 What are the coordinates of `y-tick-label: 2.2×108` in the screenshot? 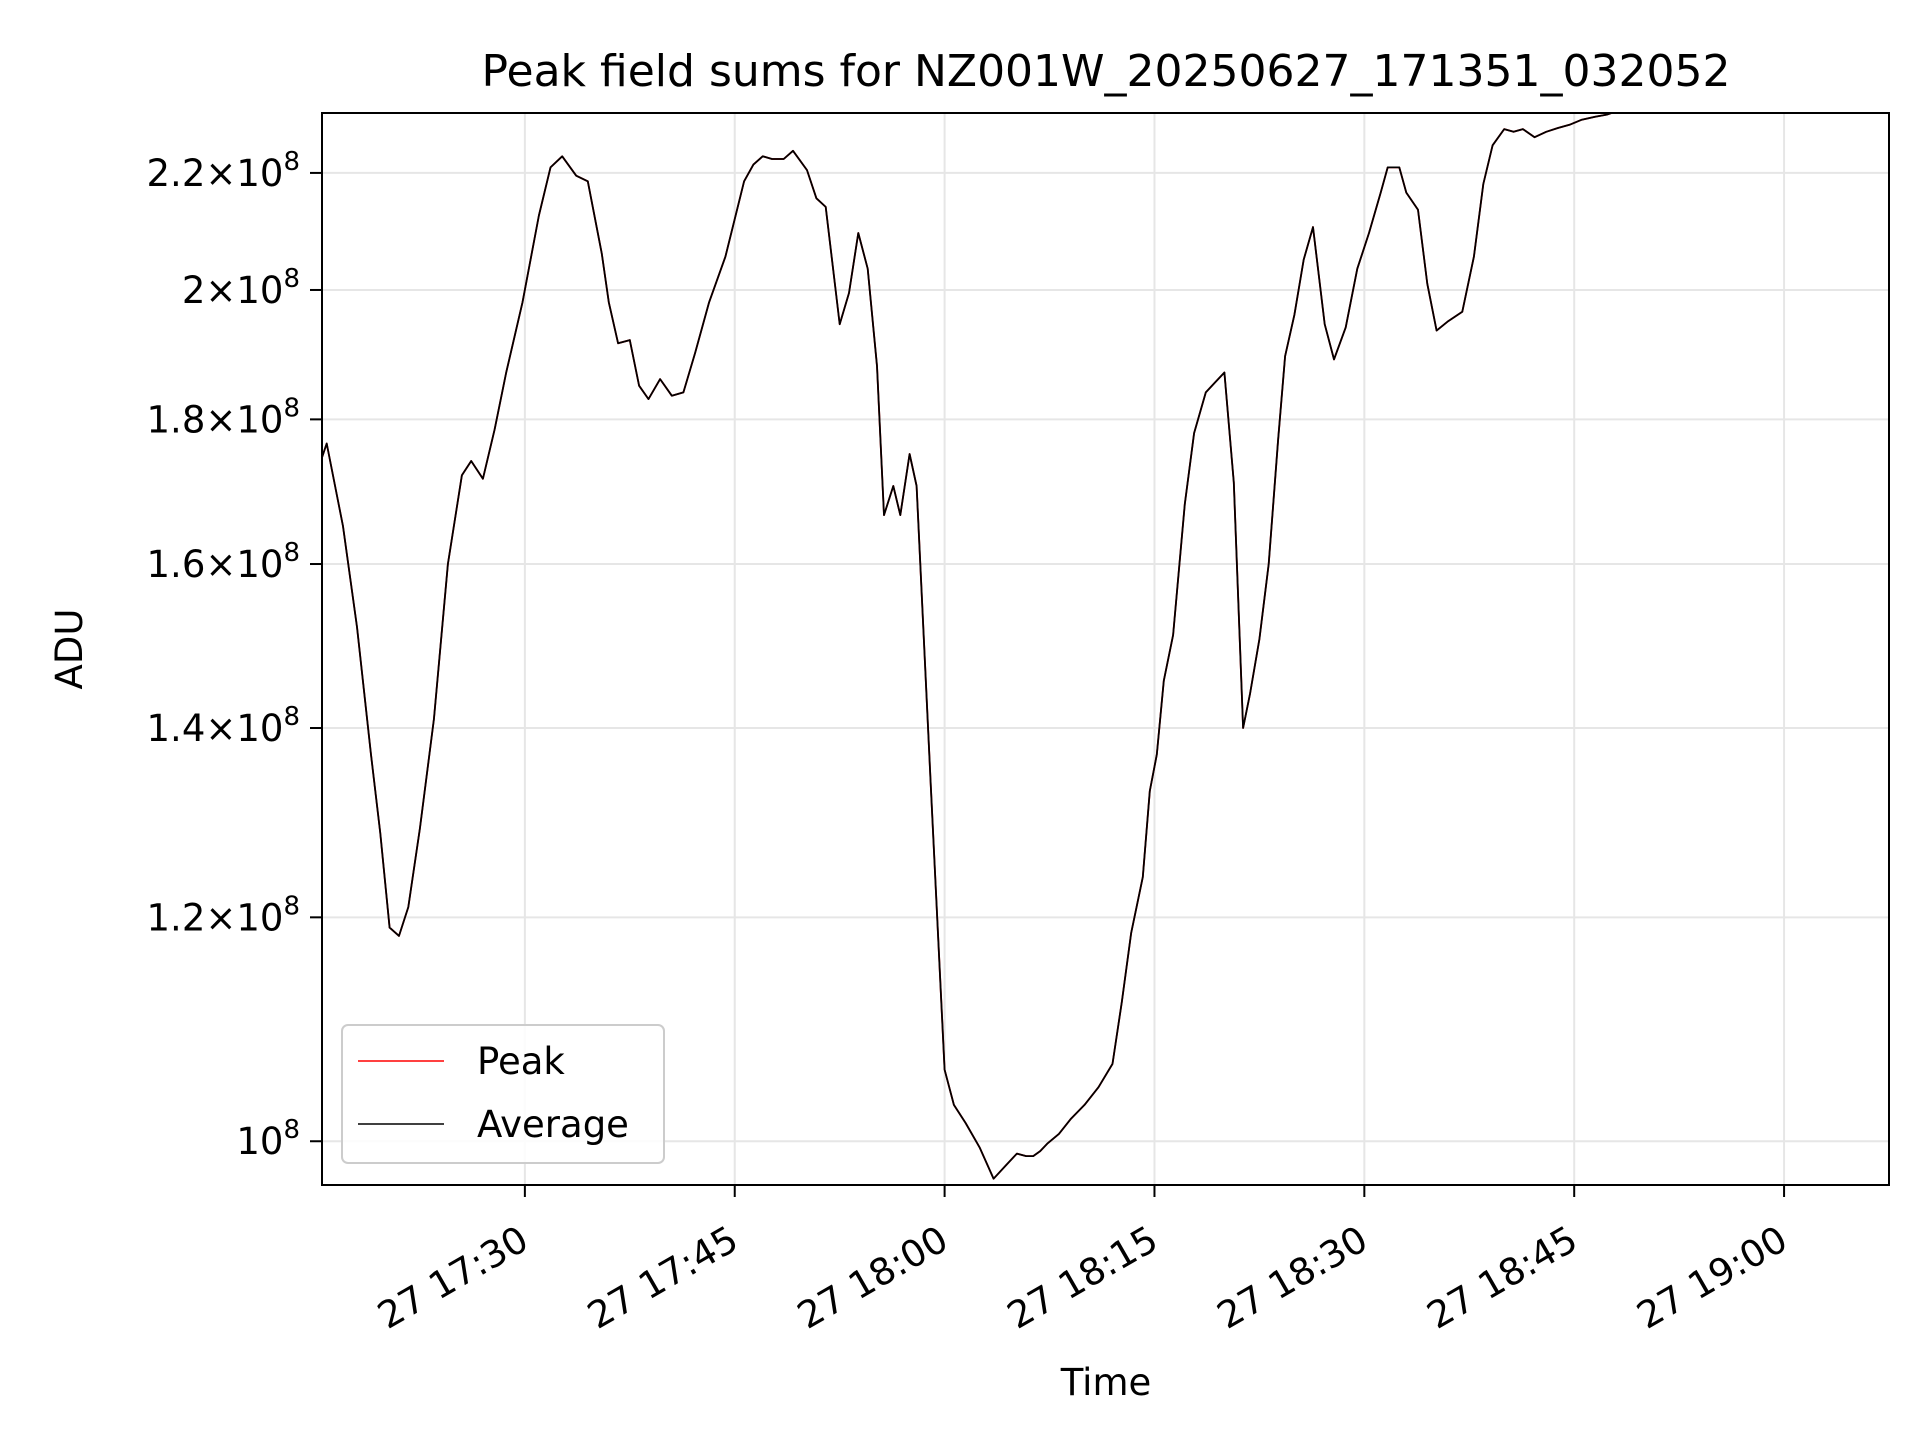 It's located at (223, 171).